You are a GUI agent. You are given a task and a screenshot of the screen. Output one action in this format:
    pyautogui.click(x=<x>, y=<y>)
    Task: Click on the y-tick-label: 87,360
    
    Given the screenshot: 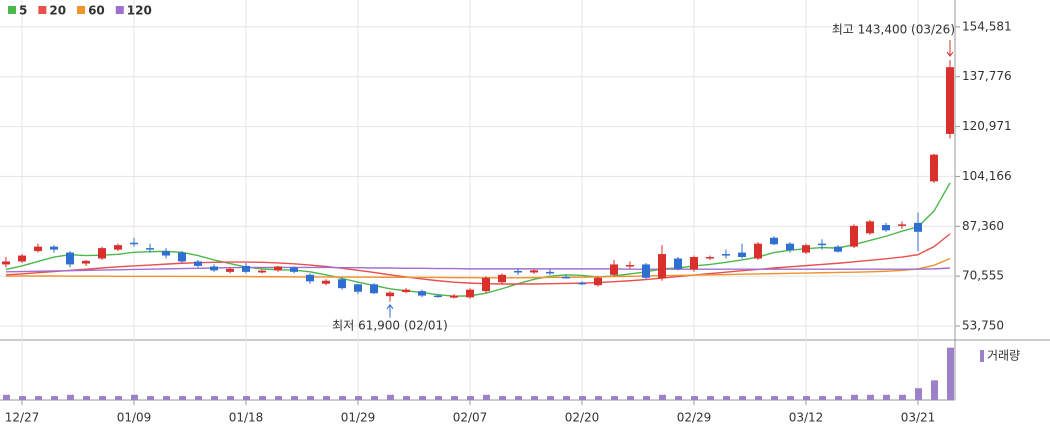 What is the action you would take?
    pyautogui.click(x=983, y=226)
    